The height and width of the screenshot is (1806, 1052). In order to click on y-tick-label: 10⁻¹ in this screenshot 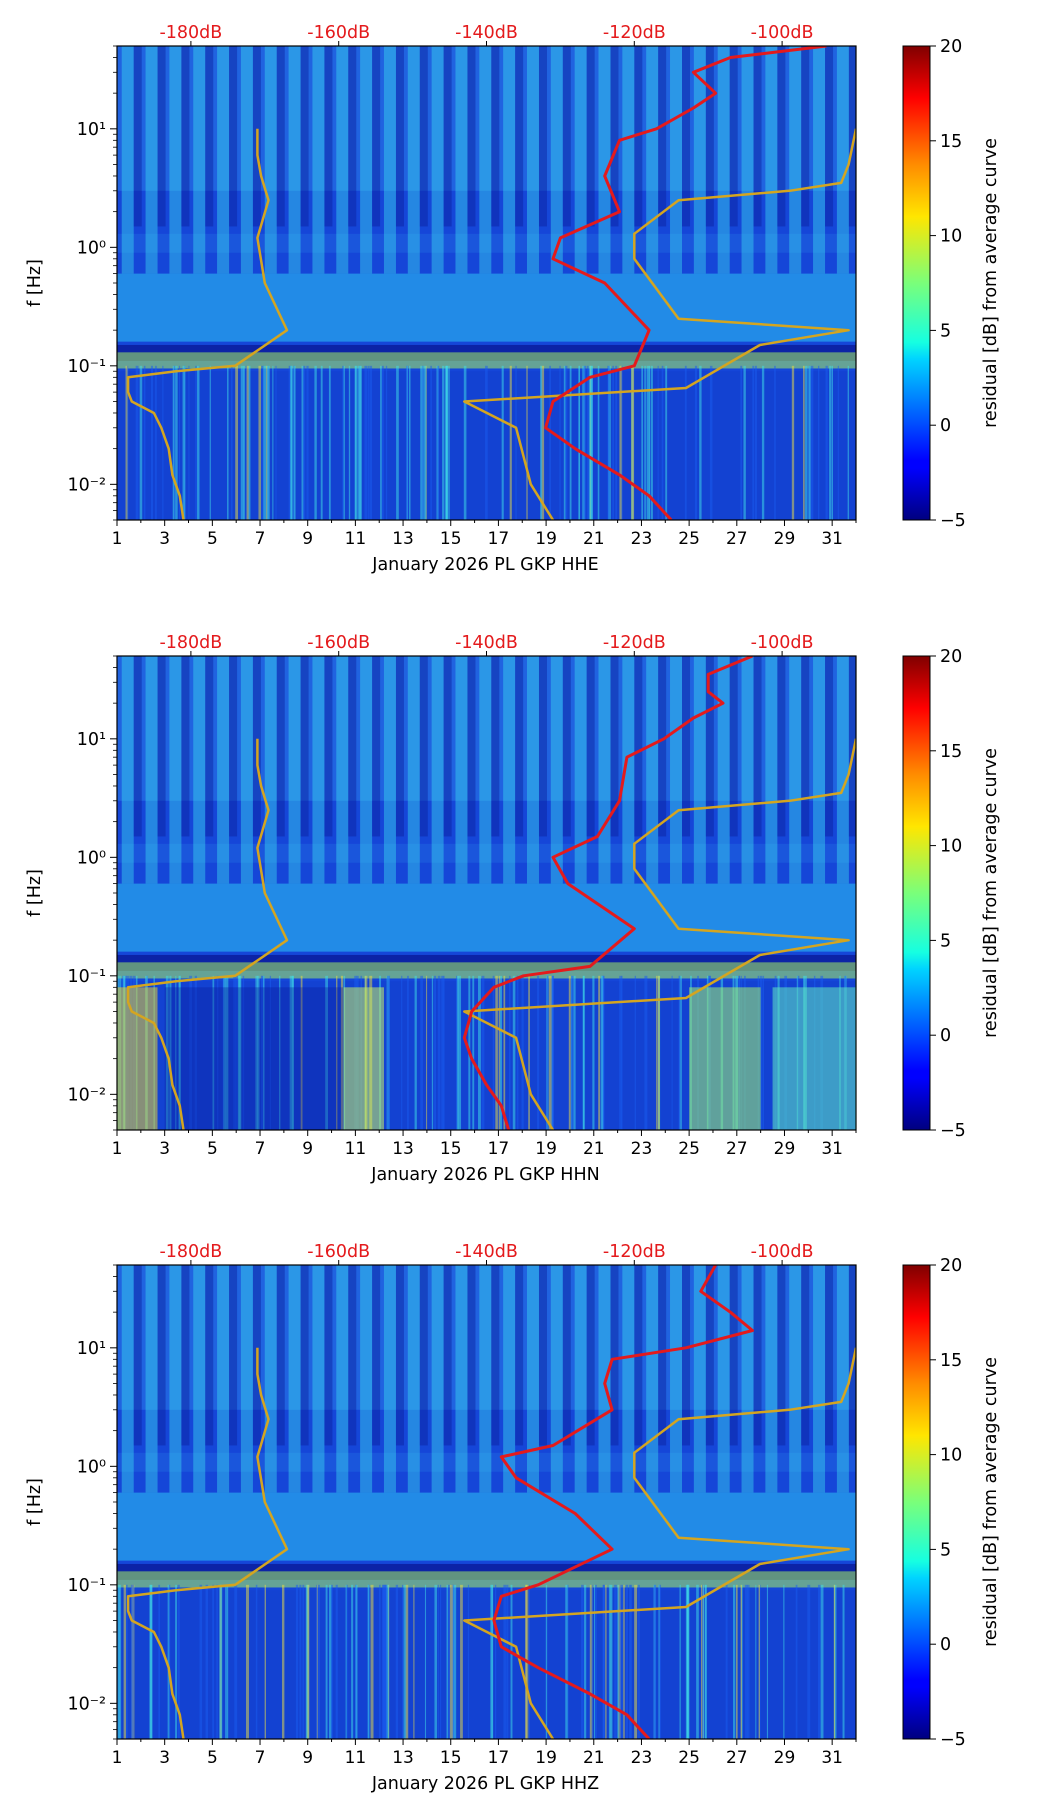, I will do `click(86, 367)`.